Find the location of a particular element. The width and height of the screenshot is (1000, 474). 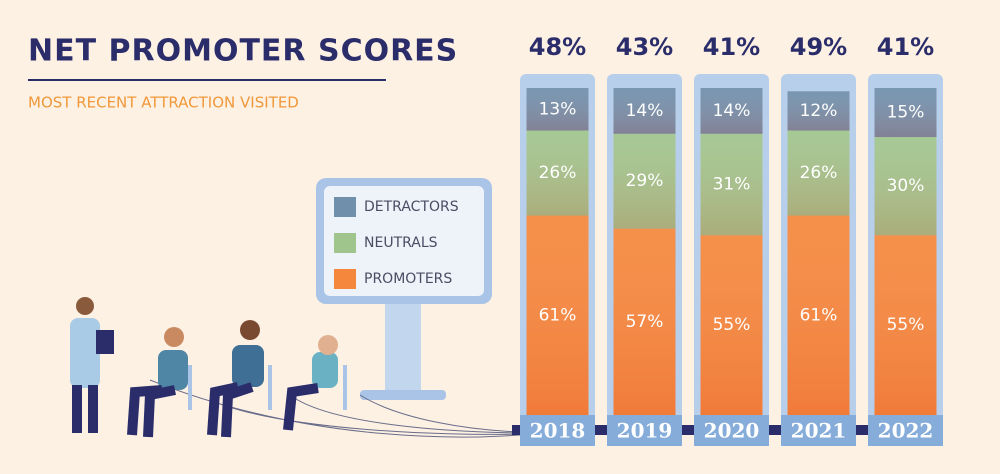

total-label: 43% is located at coordinates (644, 47).